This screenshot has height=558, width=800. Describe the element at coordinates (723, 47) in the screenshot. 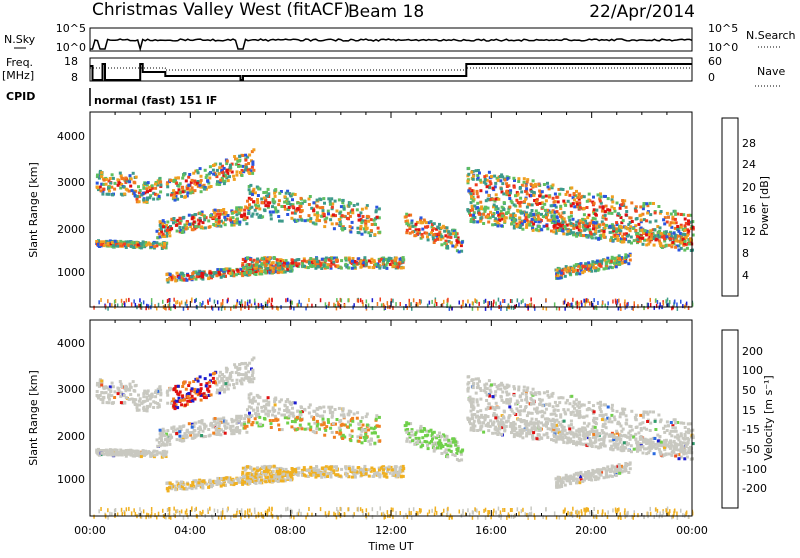

I see `nsearch-tick-low: 10^0` at that location.